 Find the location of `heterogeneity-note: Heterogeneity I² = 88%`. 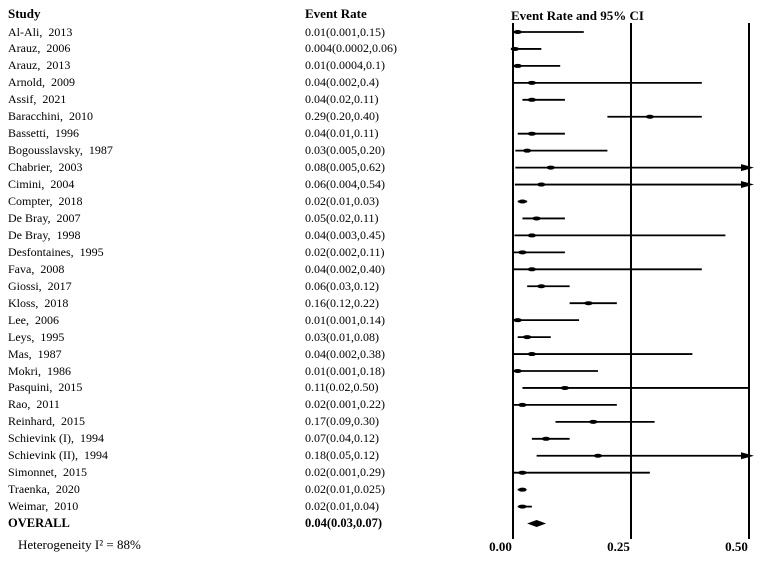

heterogeneity-note: Heterogeneity I² = 88% is located at coordinates (79, 544).